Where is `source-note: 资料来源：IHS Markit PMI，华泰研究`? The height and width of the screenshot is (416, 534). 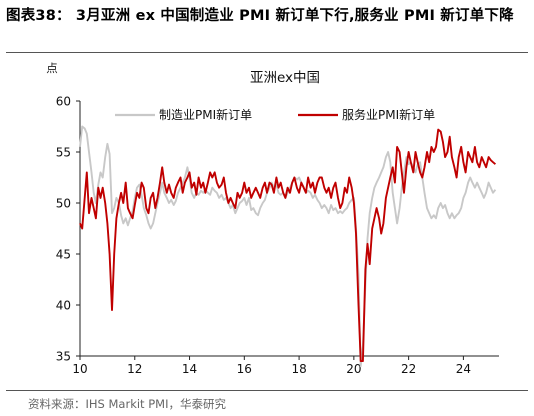 source-note: 资料来源：IHS Markit PMI，华泰研究 is located at coordinates (127, 404).